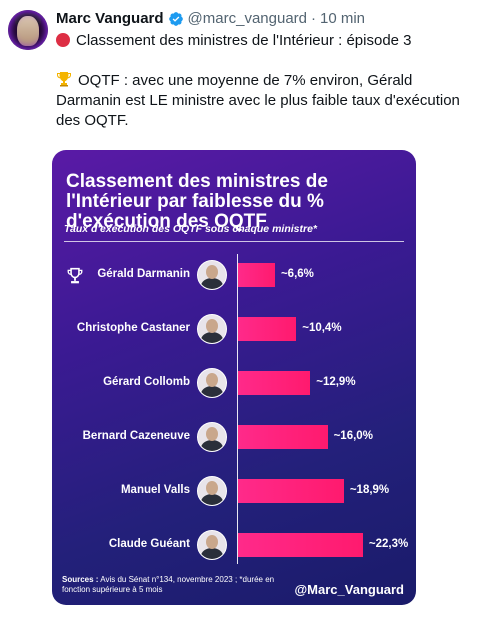 This screenshot has height=618, width=484. What do you see at coordinates (149, 544) in the screenshot?
I see `minister-name: Claude Guéant` at bounding box center [149, 544].